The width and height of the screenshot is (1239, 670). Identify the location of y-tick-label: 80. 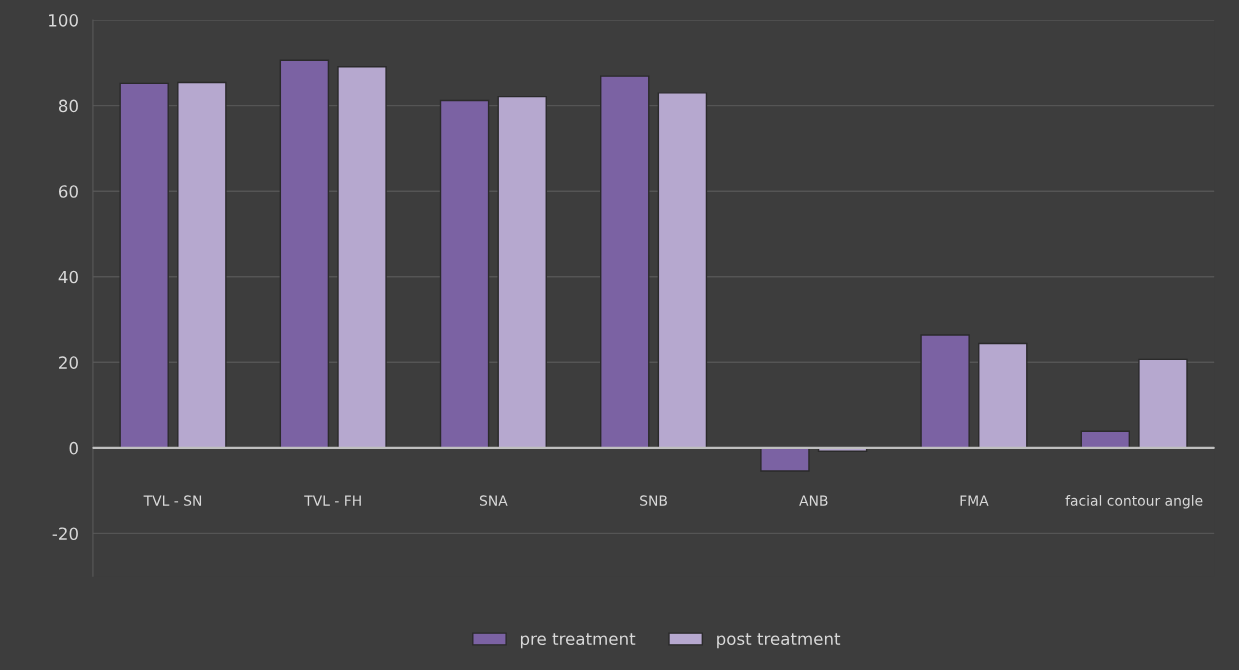
(68, 106).